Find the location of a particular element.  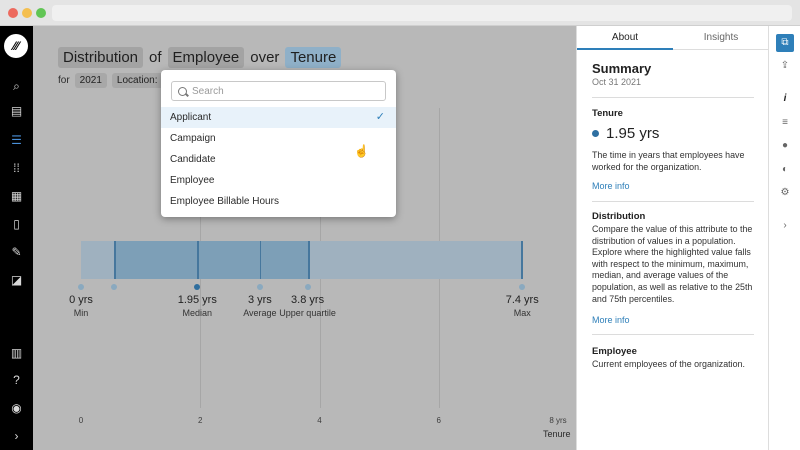

title-word-of: of is located at coordinates (155, 57).